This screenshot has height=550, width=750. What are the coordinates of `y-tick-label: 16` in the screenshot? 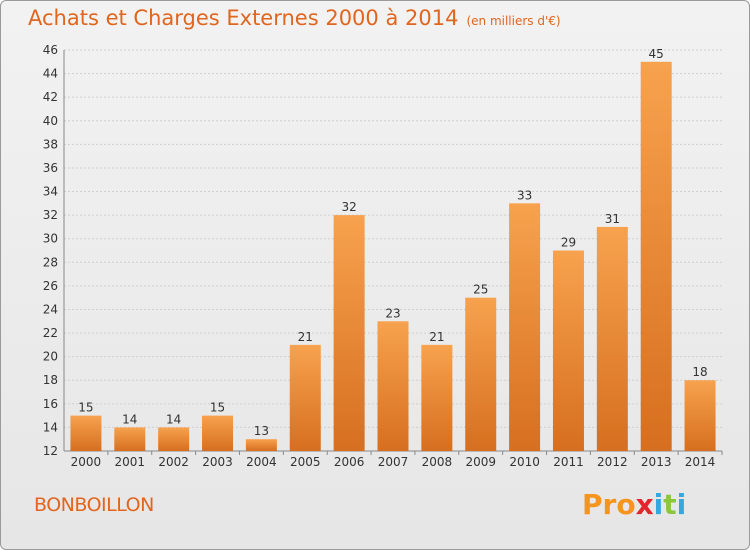 It's located at (50, 404).